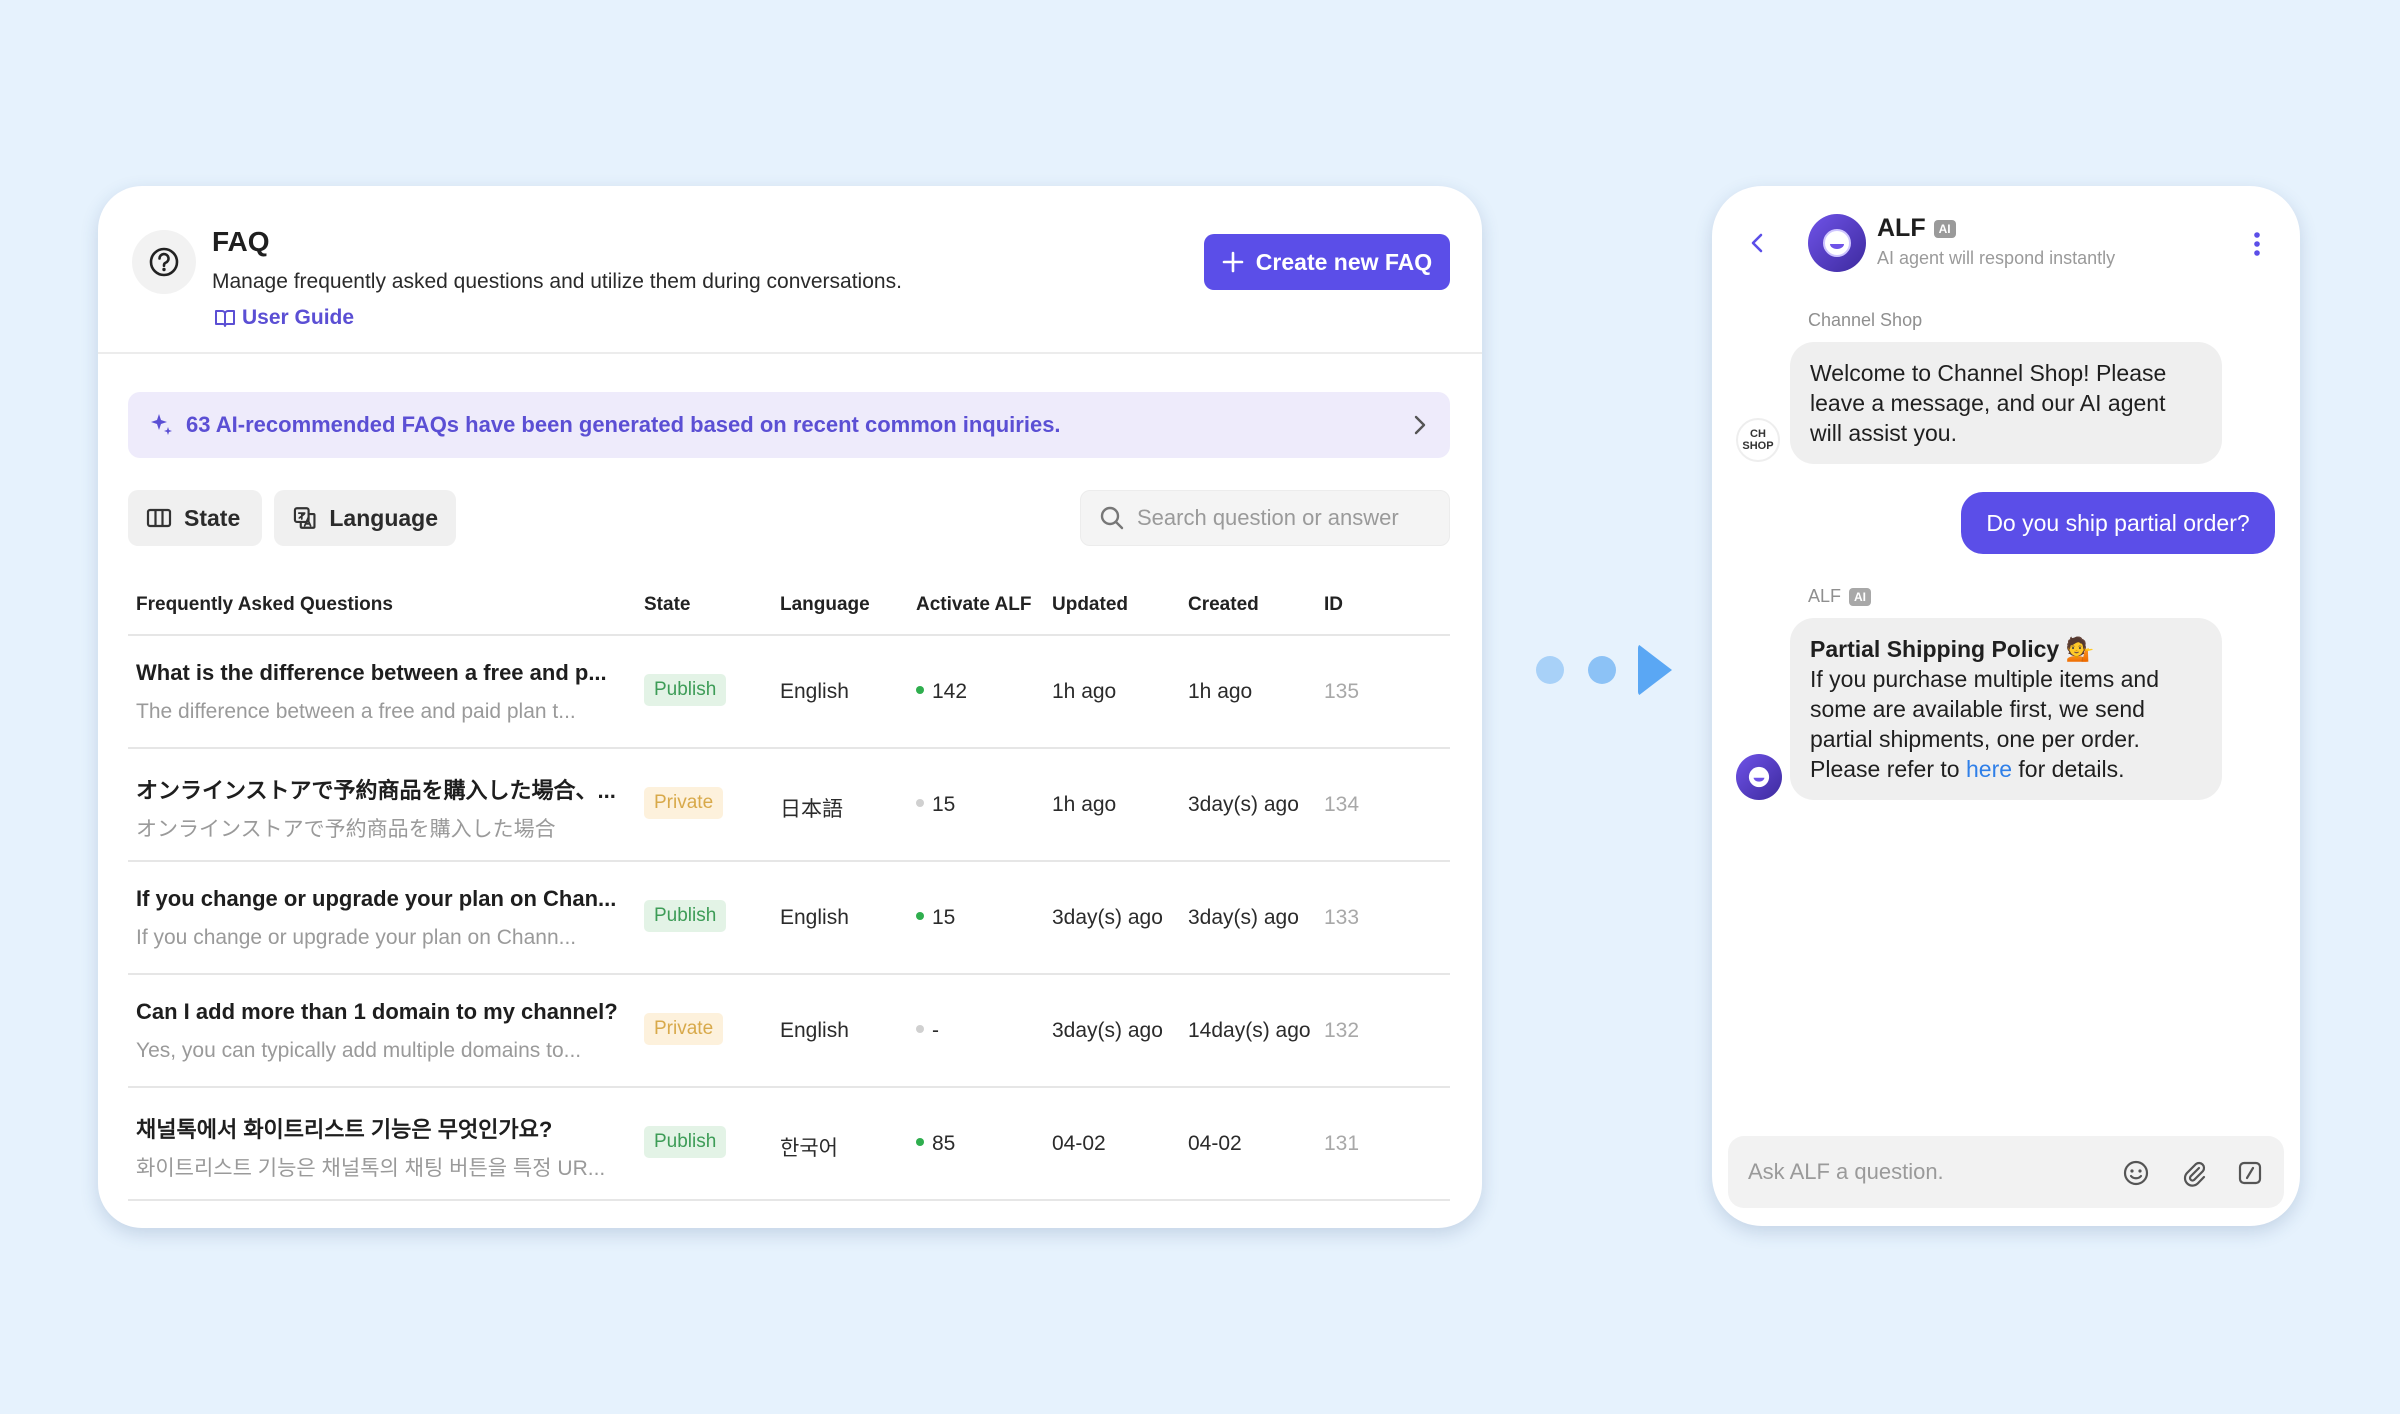 The width and height of the screenshot is (2400, 1414). What do you see at coordinates (225, 318) in the screenshot?
I see `book-icon` at bounding box center [225, 318].